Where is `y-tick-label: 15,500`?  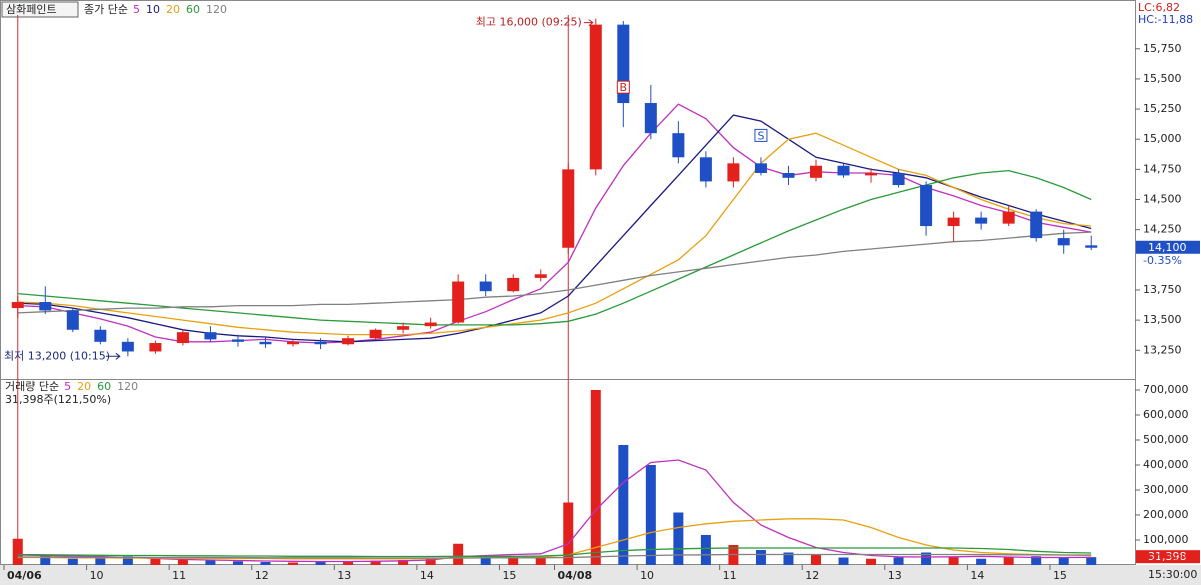
y-tick-label: 15,500 is located at coordinates (1162, 78).